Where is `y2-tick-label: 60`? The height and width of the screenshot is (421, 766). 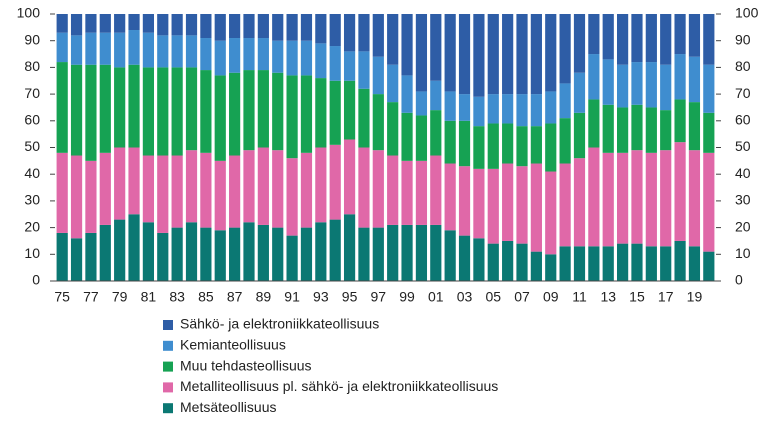 y2-tick-label: 60 is located at coordinates (743, 120).